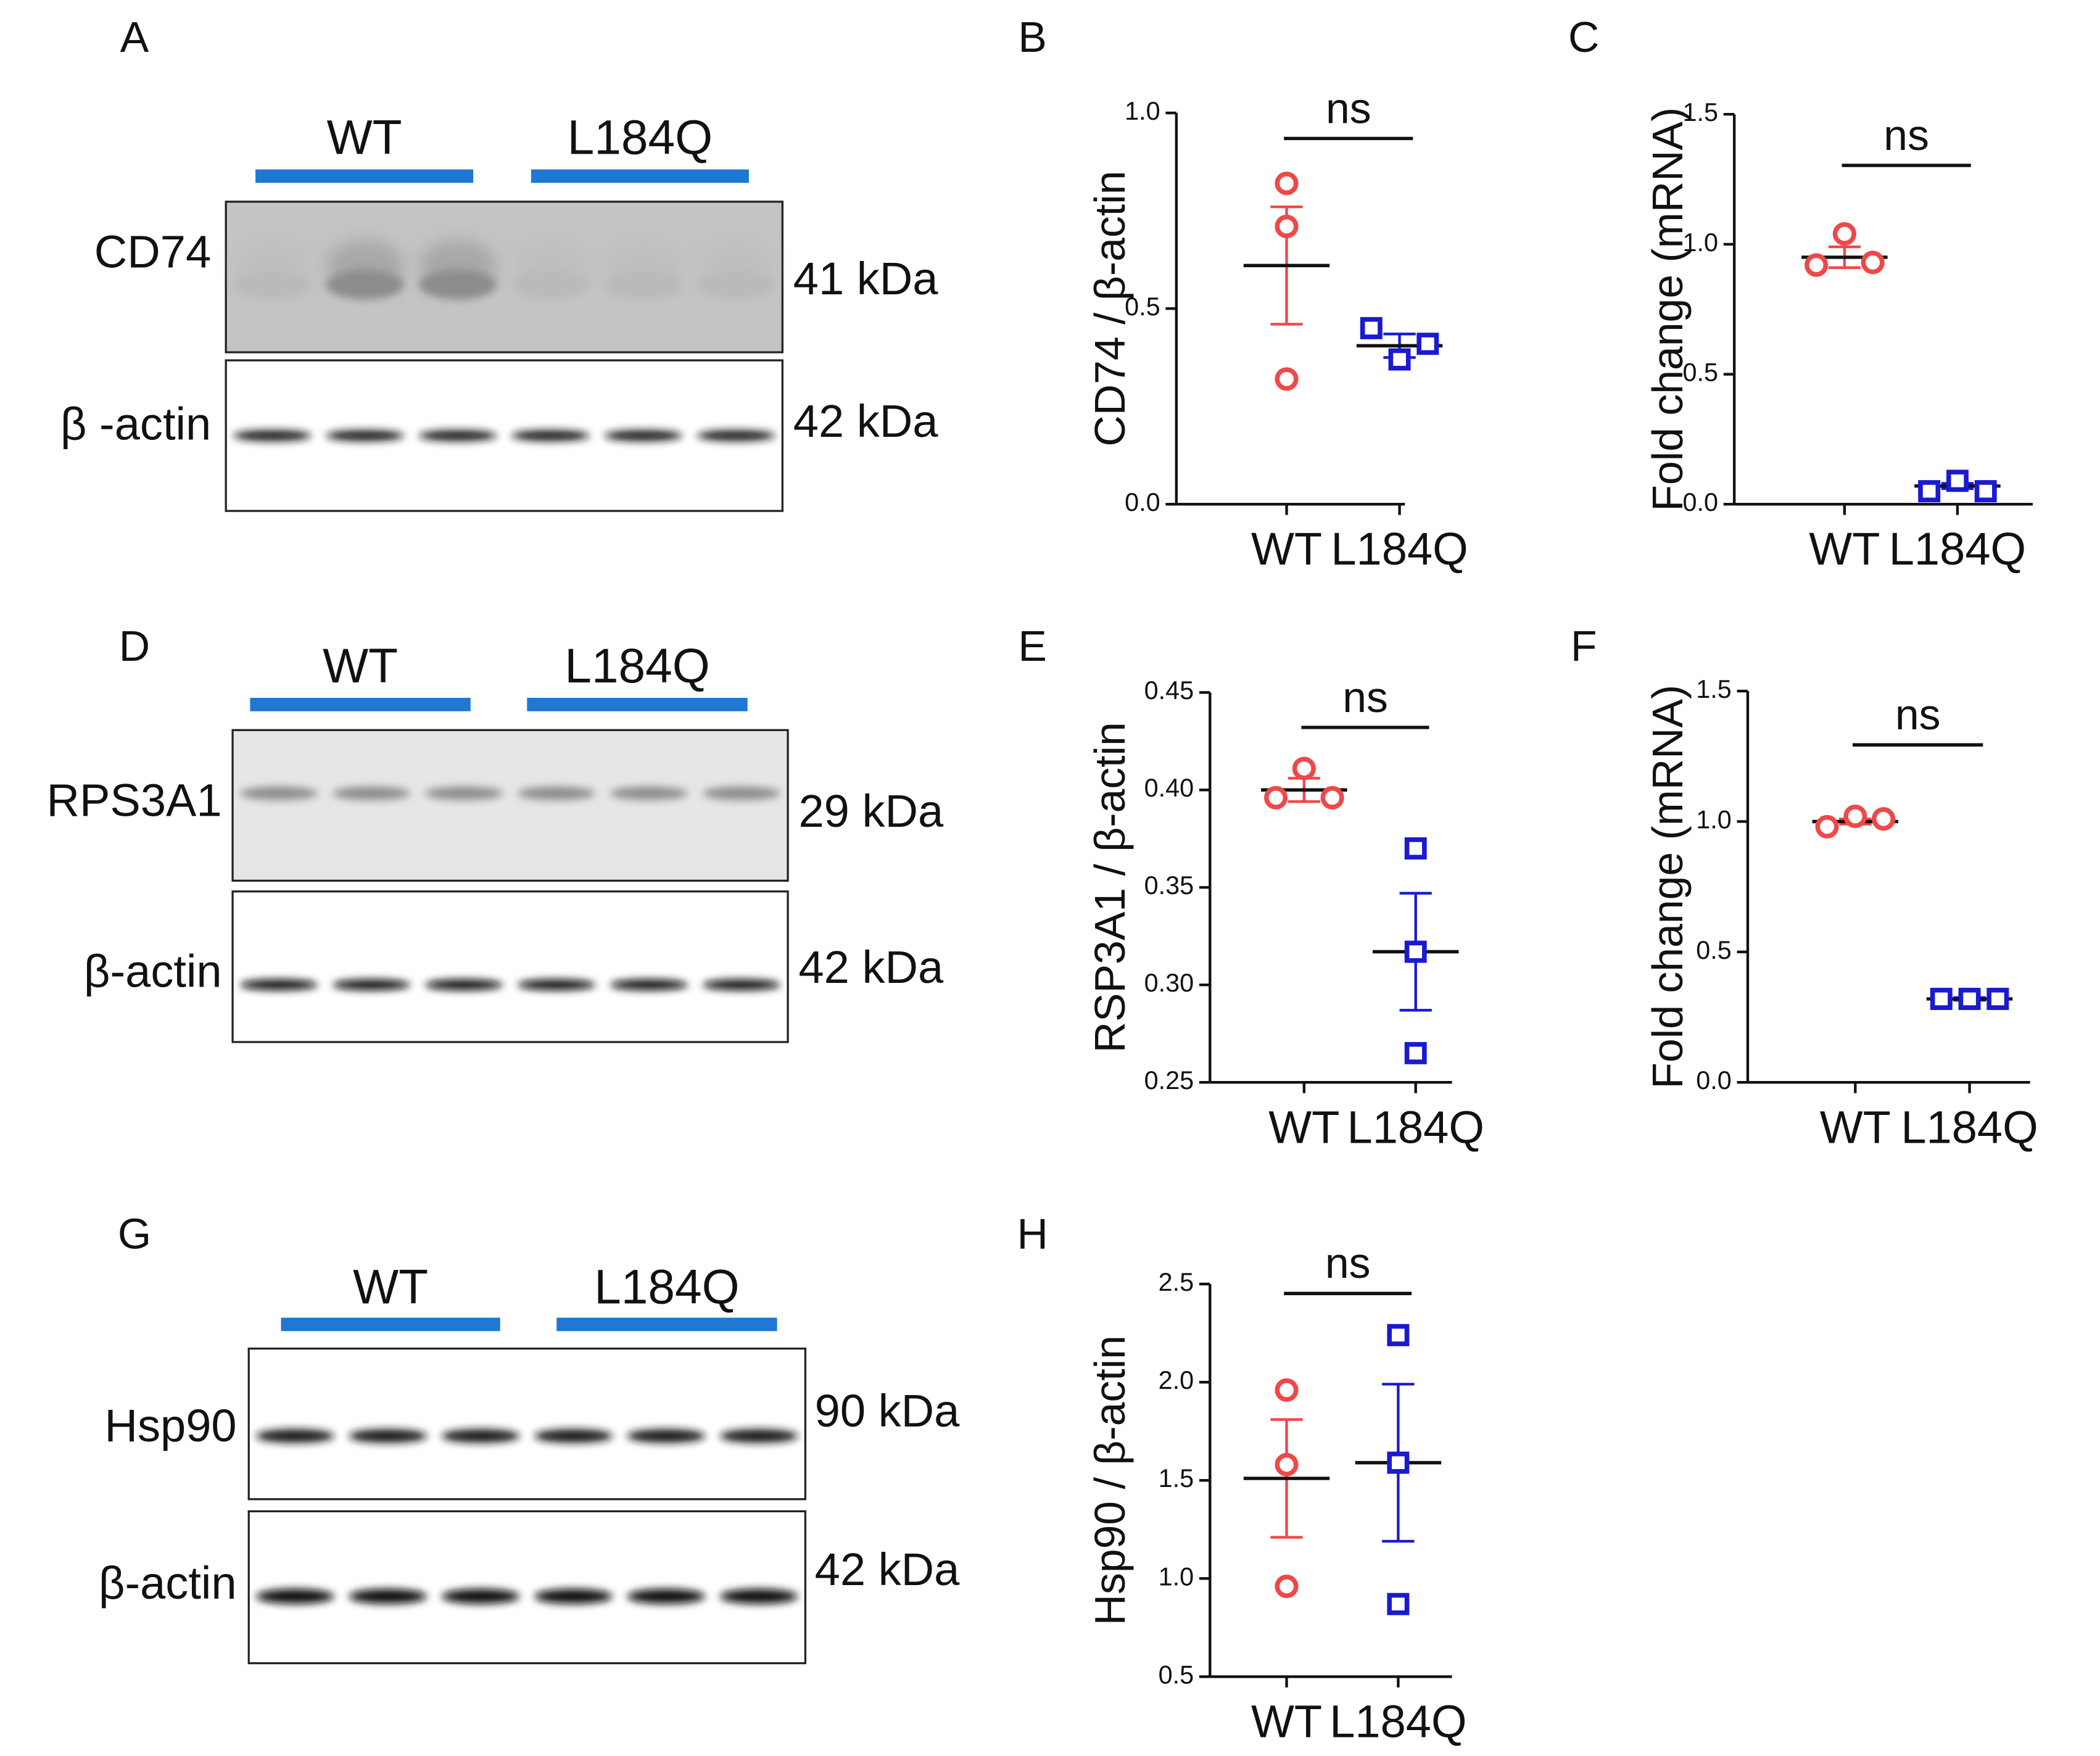 This screenshot has height=1756, width=2100. What do you see at coordinates (1668, 887) in the screenshot?
I see `y-axis-label: Fold change (mRNA)` at bounding box center [1668, 887].